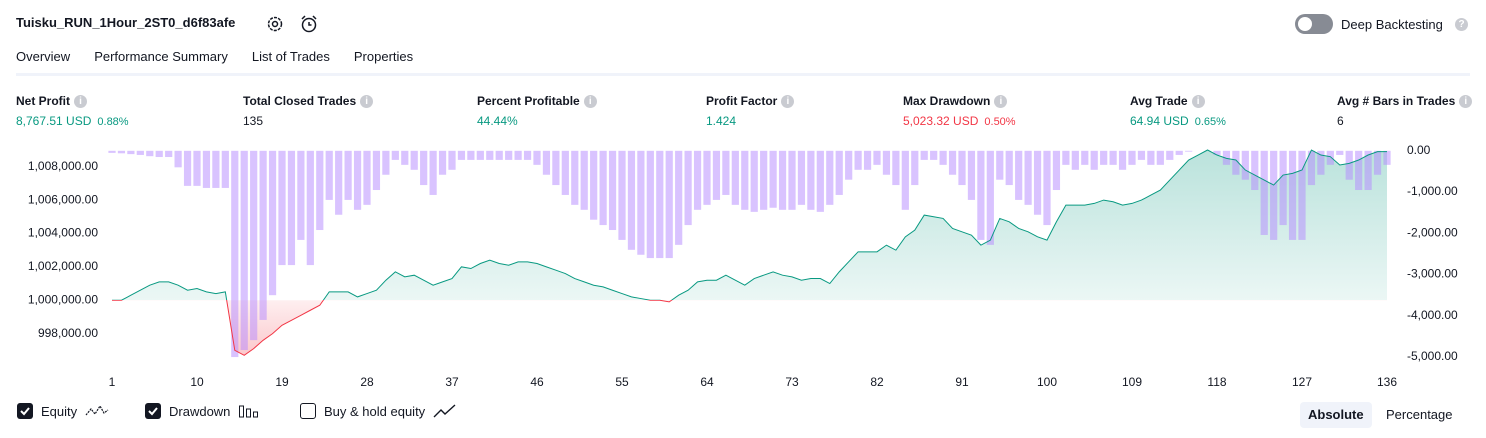 This screenshot has height=438, width=1486. Describe the element at coordinates (743, 74) in the screenshot. I see `tab-divider` at that location.